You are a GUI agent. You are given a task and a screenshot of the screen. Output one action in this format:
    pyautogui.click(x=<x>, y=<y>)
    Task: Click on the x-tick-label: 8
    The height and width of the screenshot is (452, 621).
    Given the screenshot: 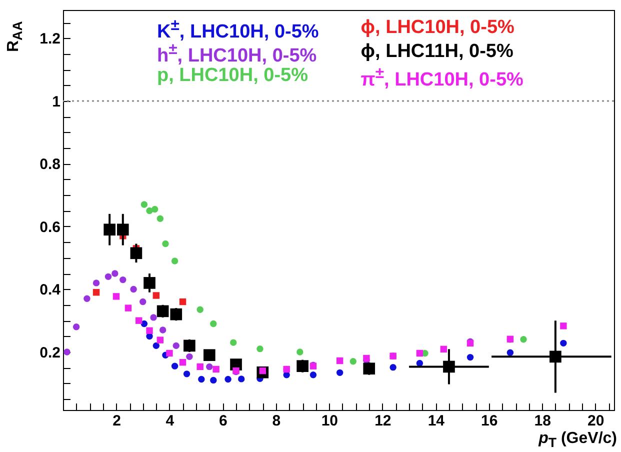 What is the action you would take?
    pyautogui.click(x=276, y=421)
    